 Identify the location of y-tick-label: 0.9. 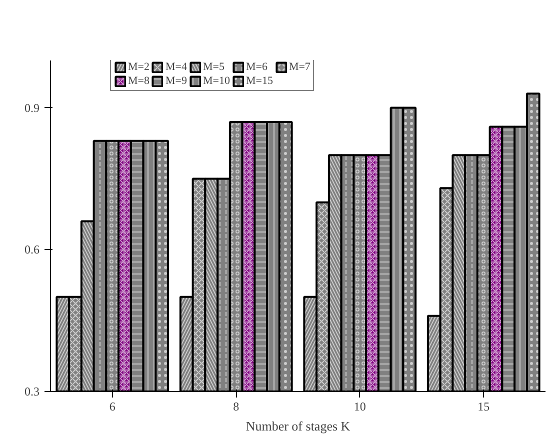
(32, 107).